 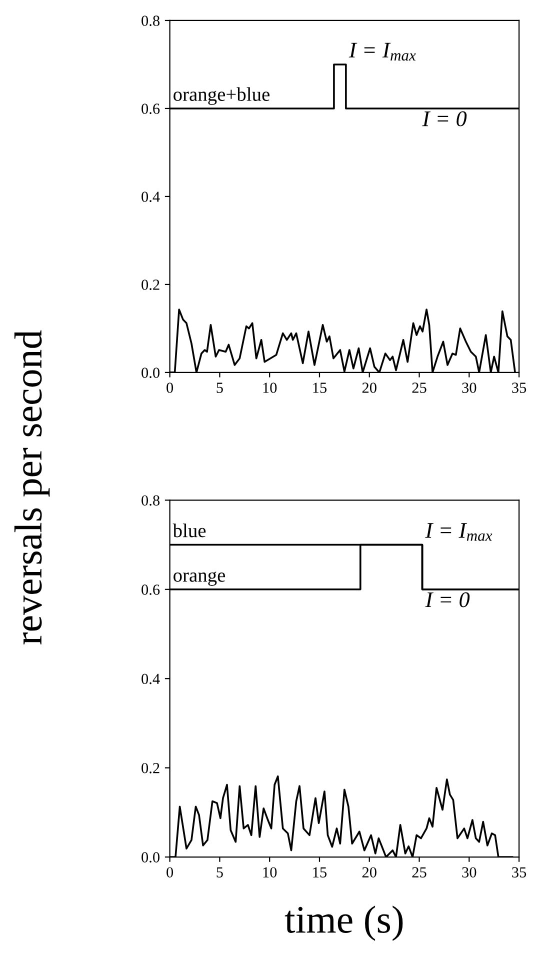 What do you see at coordinates (222, 96) in the screenshot?
I see `series-label: orange+blue` at bounding box center [222, 96].